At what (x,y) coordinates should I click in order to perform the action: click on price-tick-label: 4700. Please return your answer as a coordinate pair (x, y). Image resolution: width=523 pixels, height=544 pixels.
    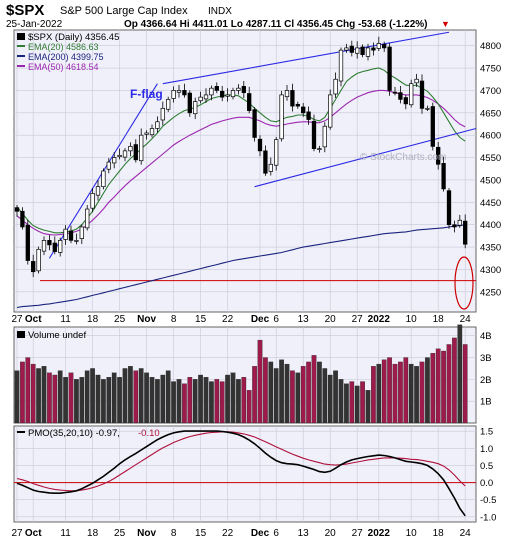
    Looking at the image, I should click on (490, 91).